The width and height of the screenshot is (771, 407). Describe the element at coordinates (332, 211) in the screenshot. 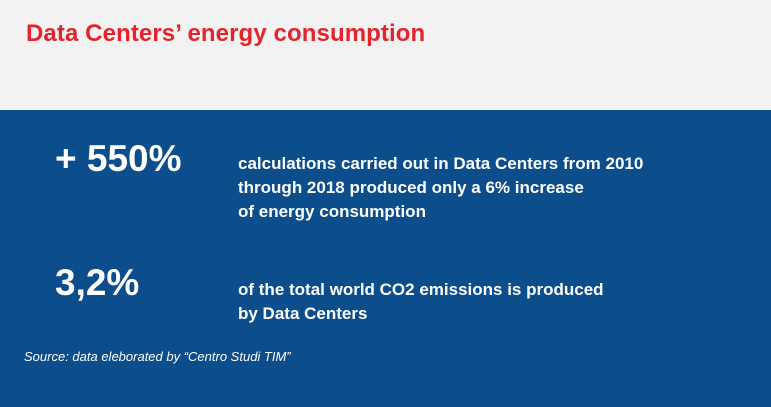

I see `stat-description-line: of energy consumption` at that location.